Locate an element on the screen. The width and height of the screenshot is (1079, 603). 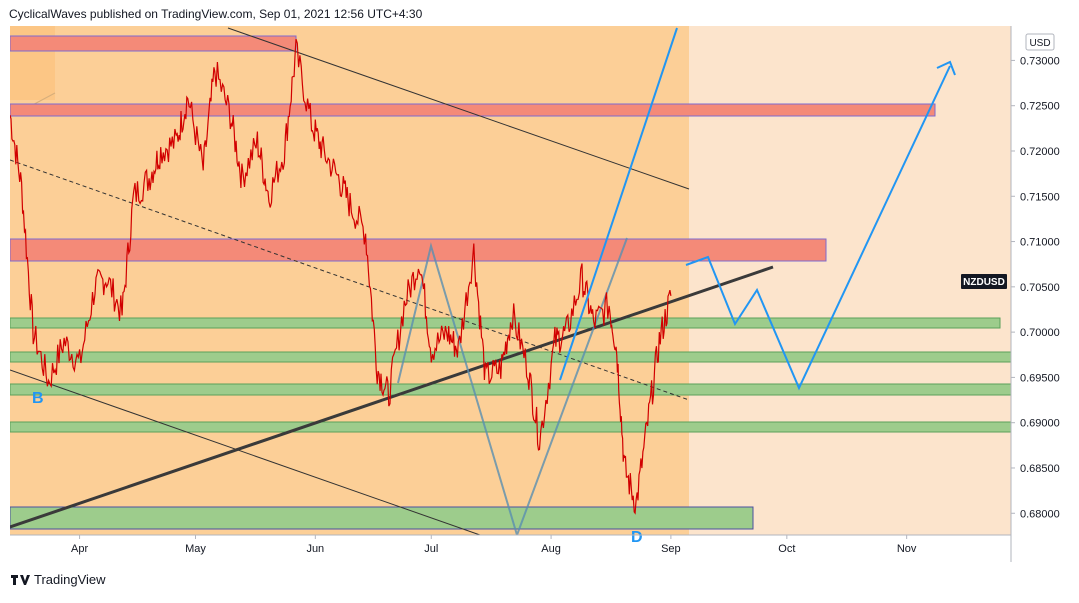
x-tick-label: Jun is located at coordinates (315, 549).